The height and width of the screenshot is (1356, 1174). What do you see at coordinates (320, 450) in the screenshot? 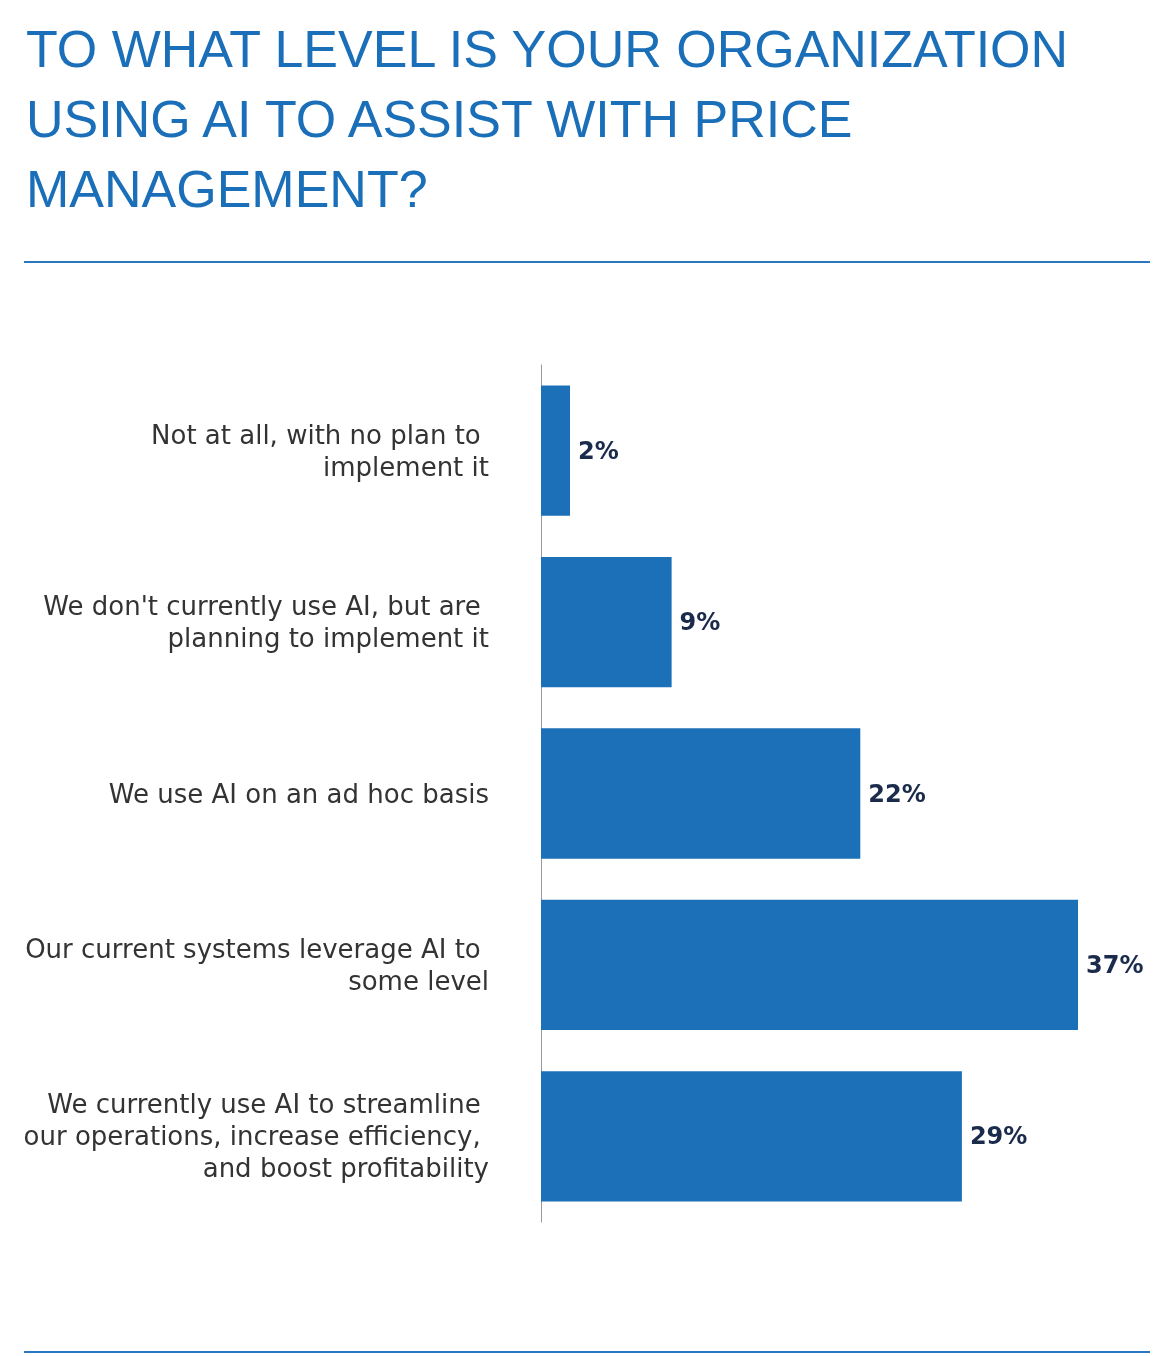
I see `y-tick-label: Not at all, with no plan to implement it` at bounding box center [320, 450].